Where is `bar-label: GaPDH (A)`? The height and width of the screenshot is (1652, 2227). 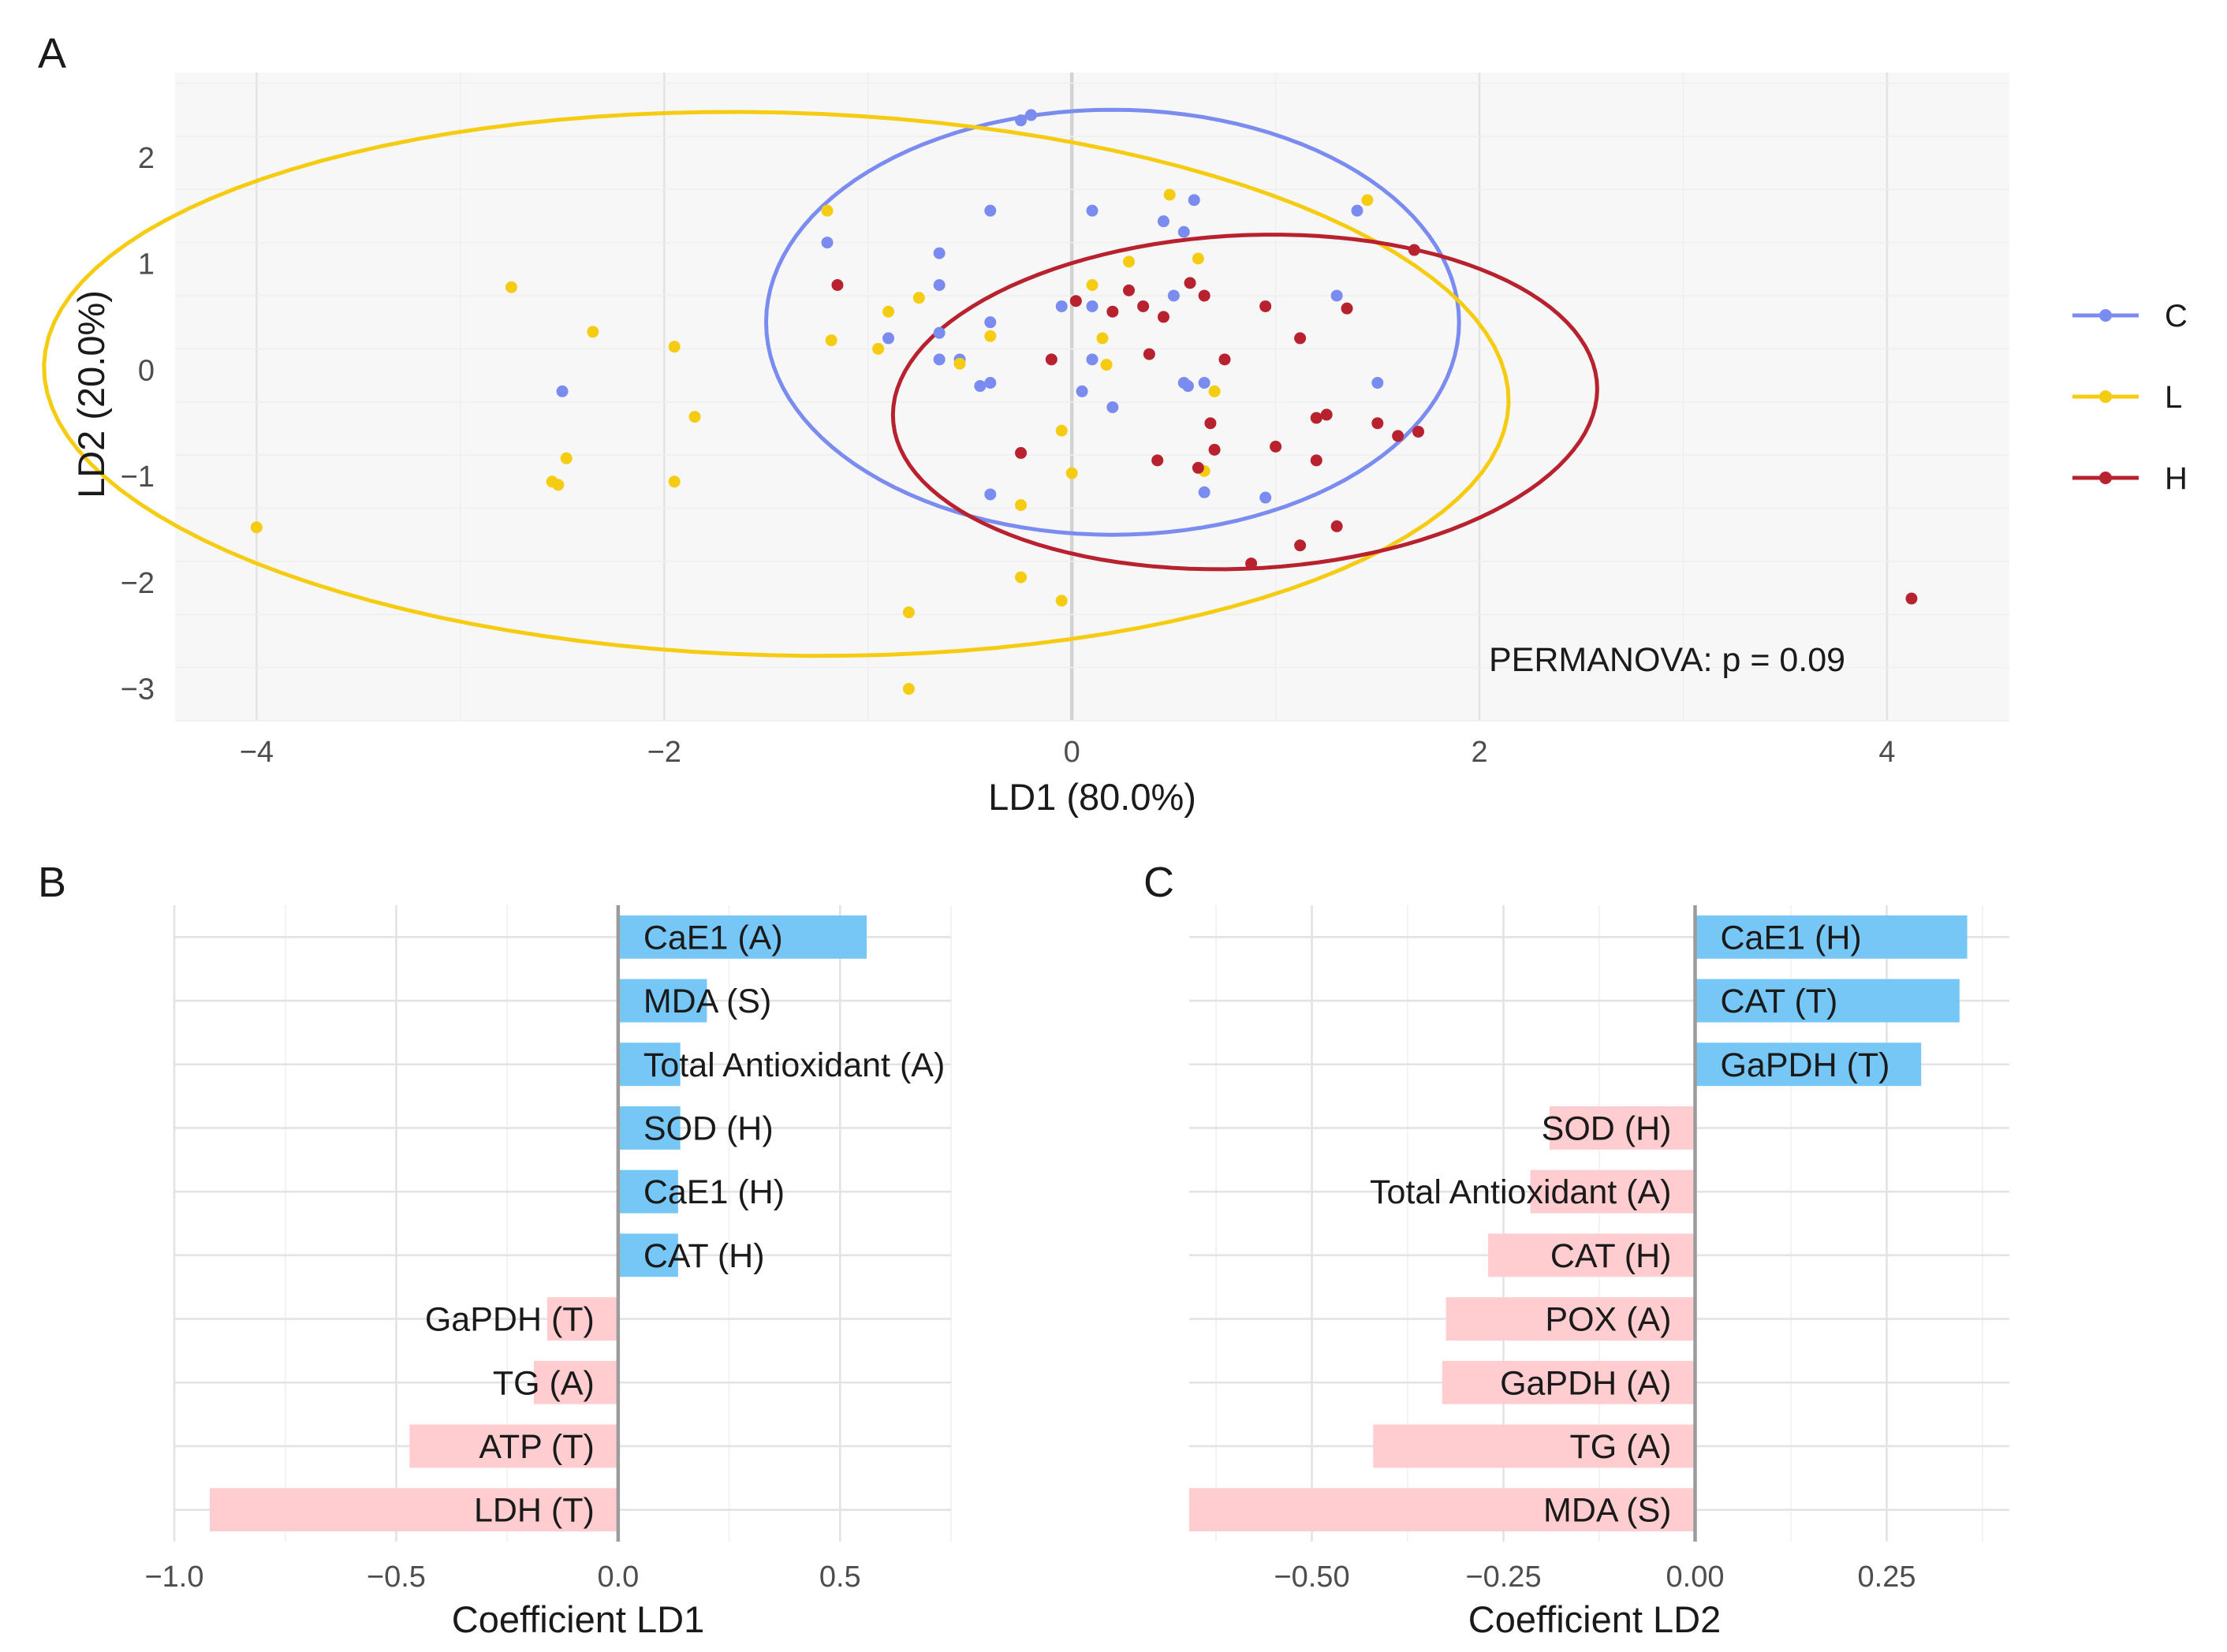
bar-label: GaPDH (A) is located at coordinates (1585, 1383).